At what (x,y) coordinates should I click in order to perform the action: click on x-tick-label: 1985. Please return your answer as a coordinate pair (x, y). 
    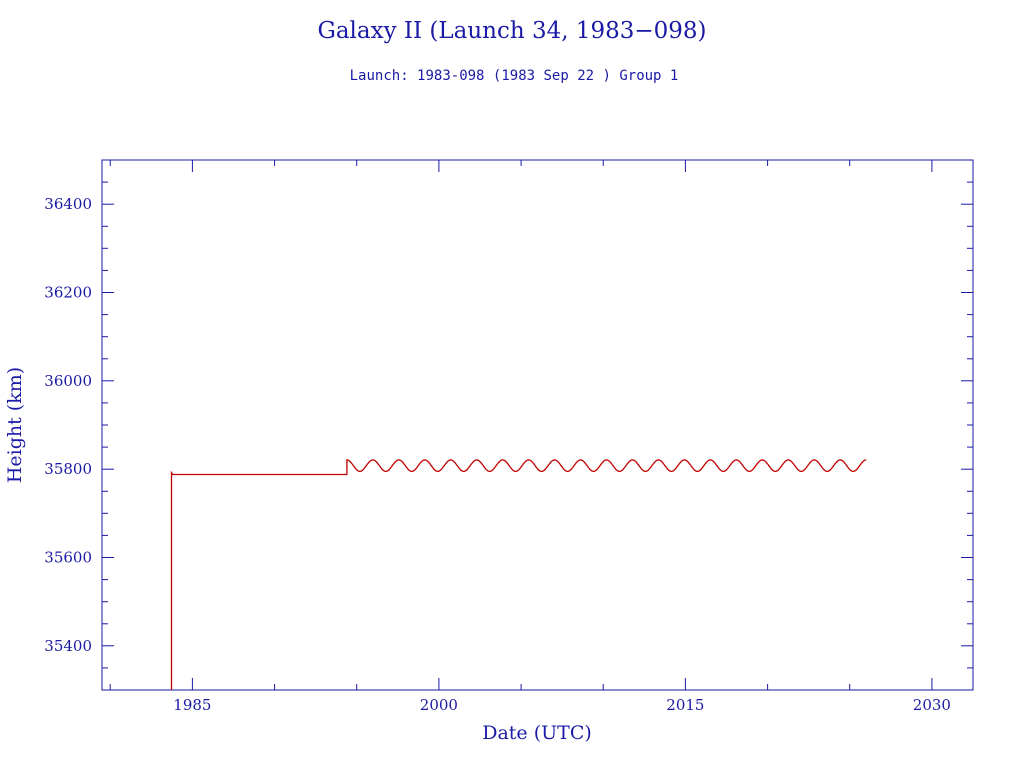
    Looking at the image, I should click on (192, 705).